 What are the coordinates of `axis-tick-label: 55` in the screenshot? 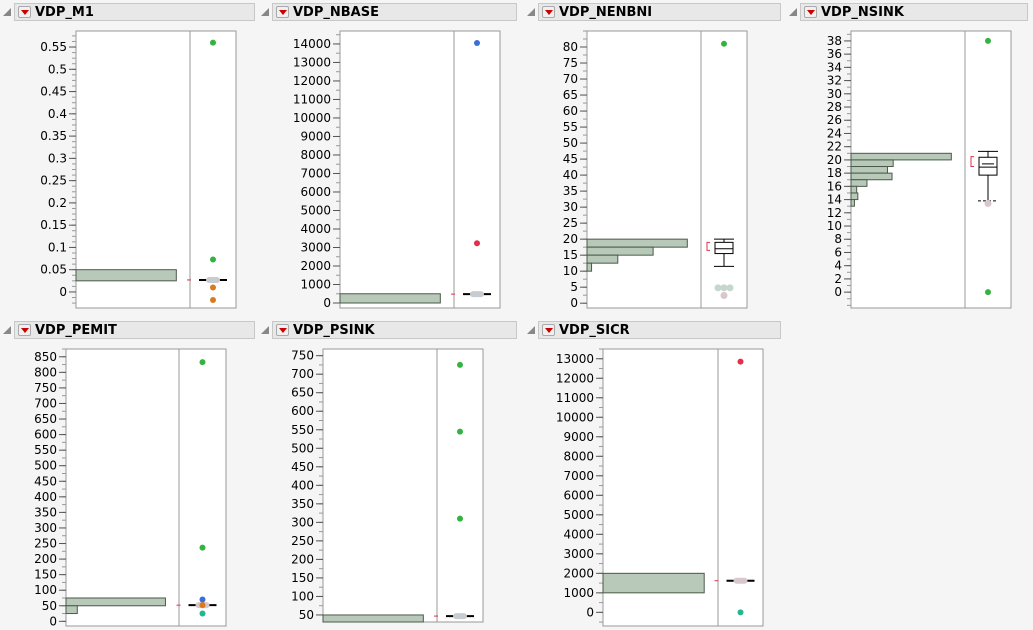 It's located at (570, 127).